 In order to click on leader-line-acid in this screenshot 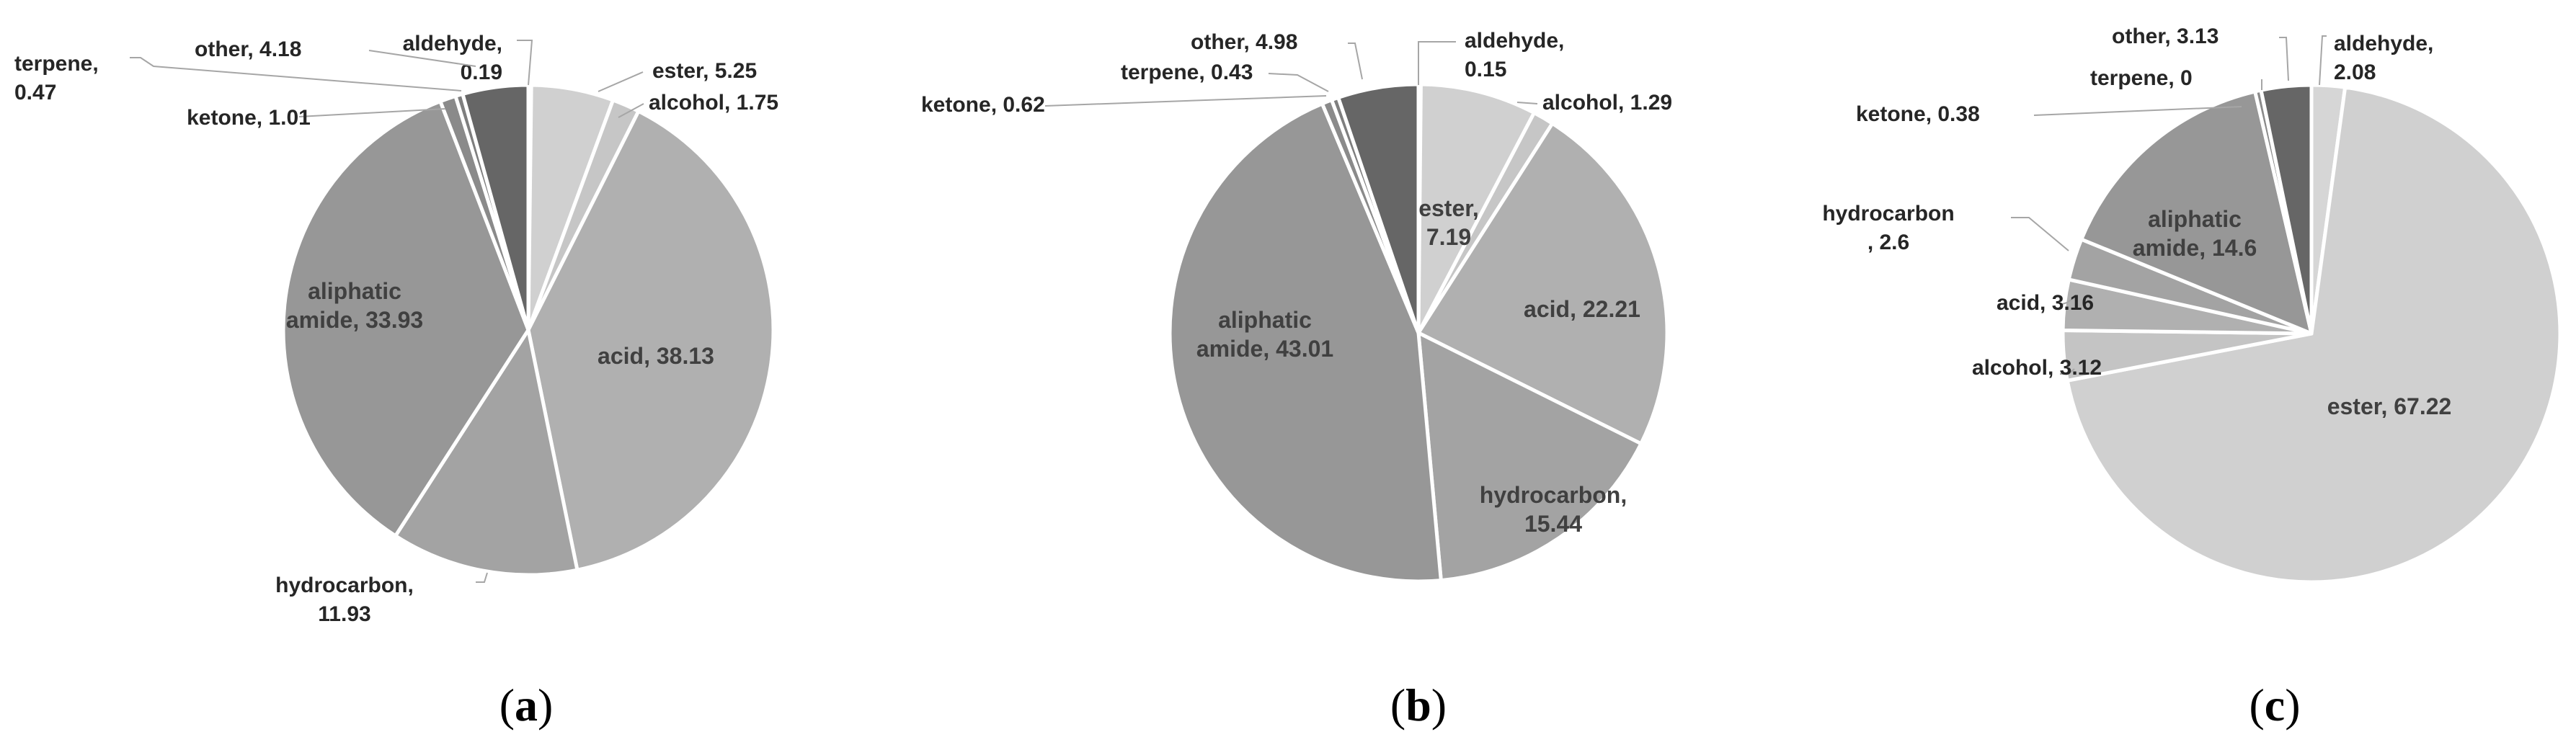, I will do `click(2067, 301)`.